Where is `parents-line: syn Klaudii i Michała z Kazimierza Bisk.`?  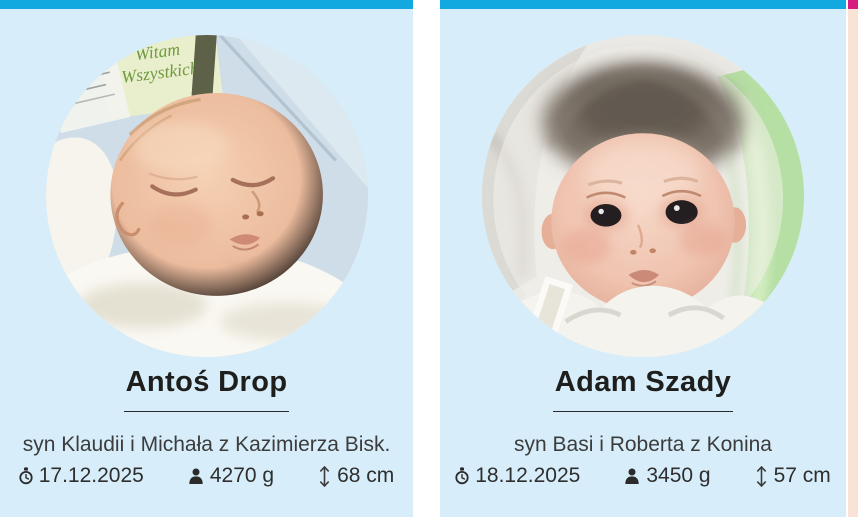 parents-line: syn Klaudii i Michała z Kazimierza Bisk. is located at coordinates (206, 445).